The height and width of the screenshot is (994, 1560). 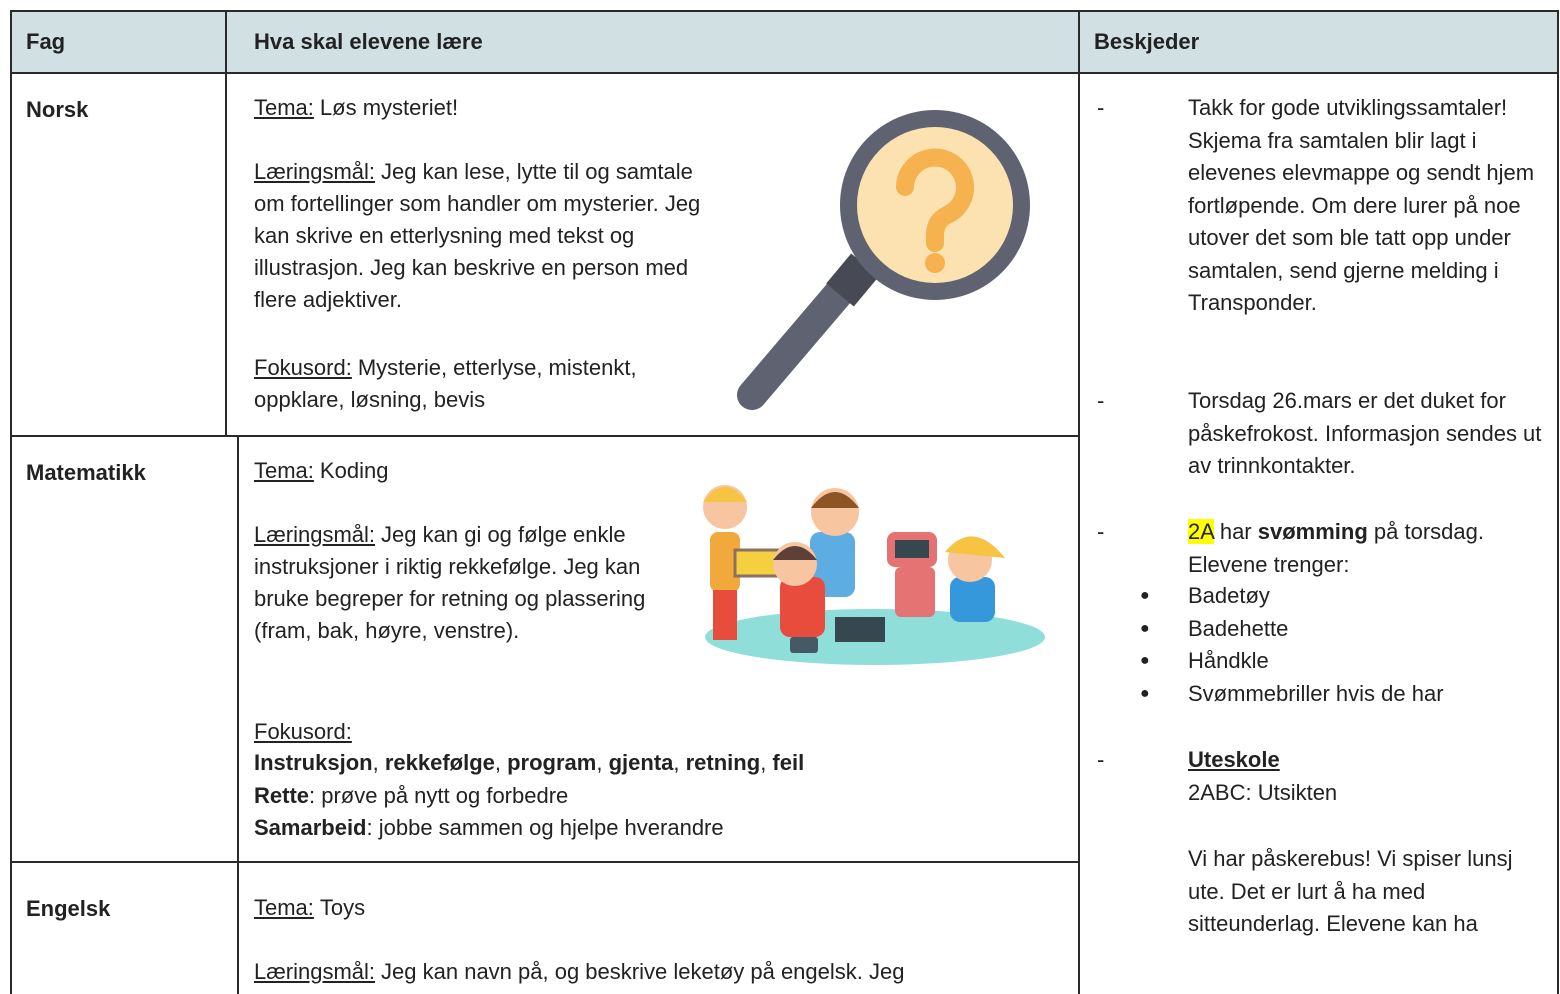 I want to click on message-heading: Uteskole, so click(x=1234, y=759).